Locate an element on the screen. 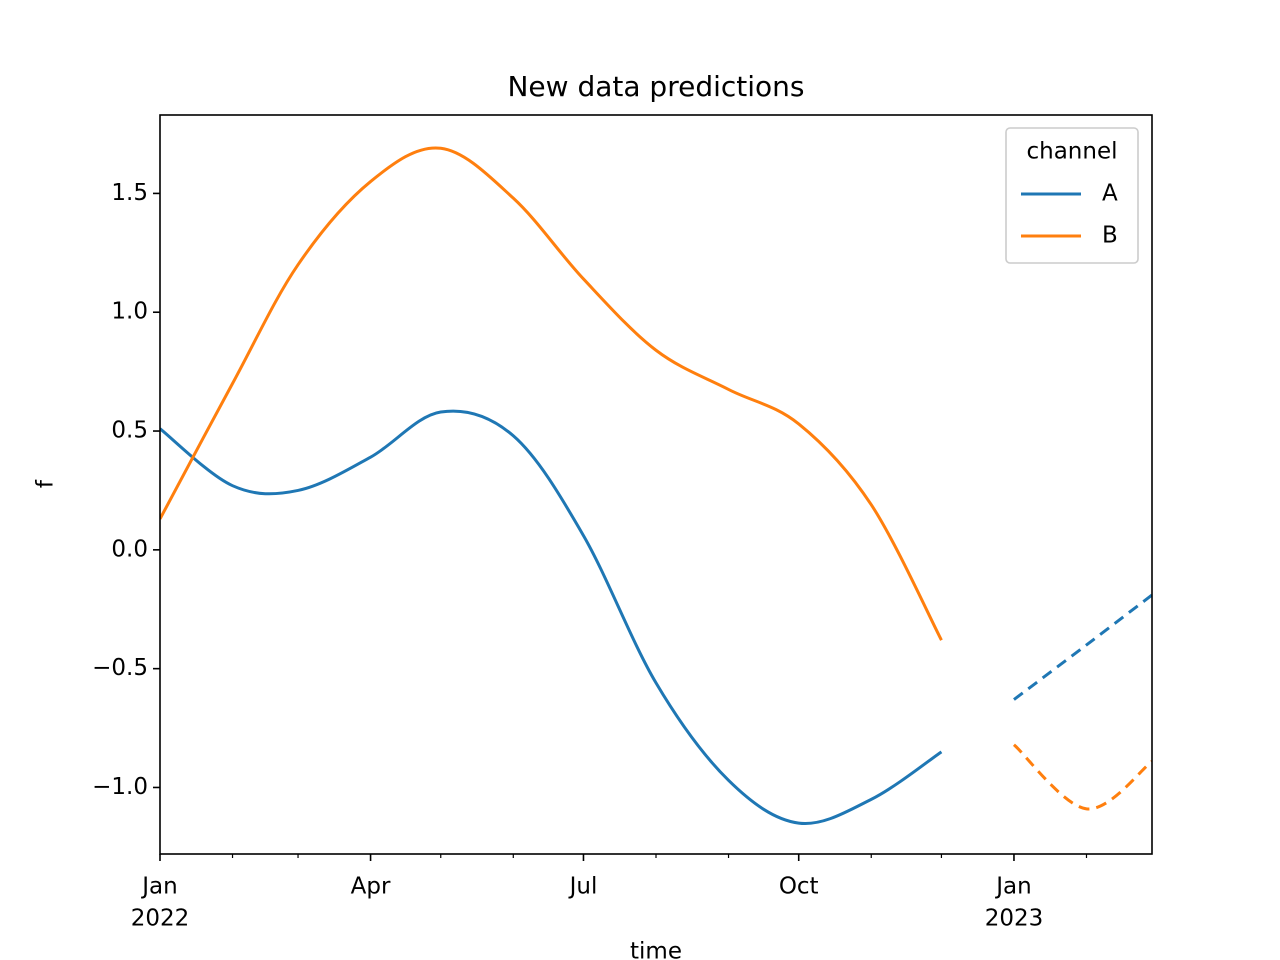 The image size is (1280, 960). x-tick-label: Jul is located at coordinates (583, 887).